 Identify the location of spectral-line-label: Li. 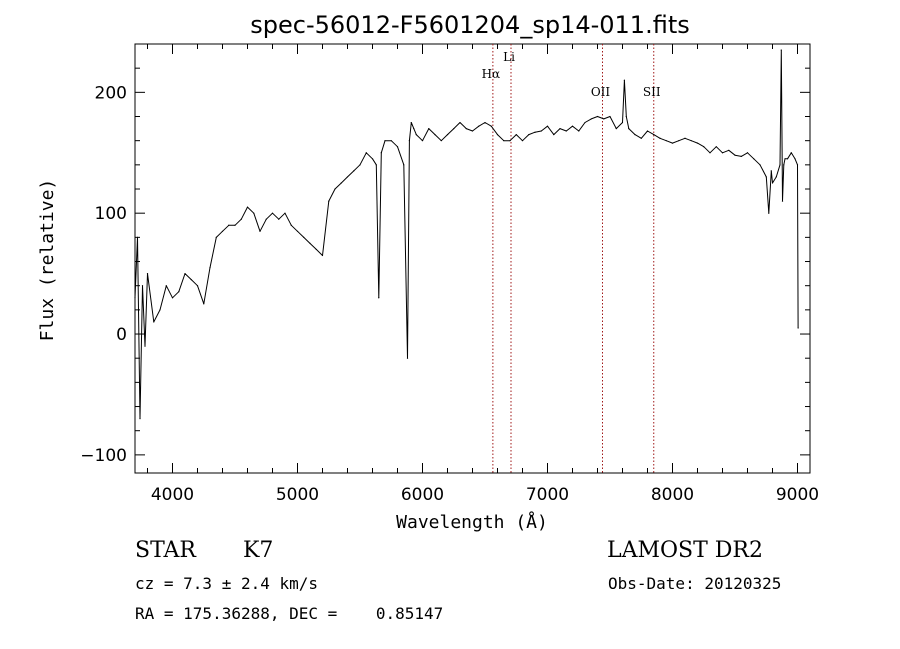
(509, 57).